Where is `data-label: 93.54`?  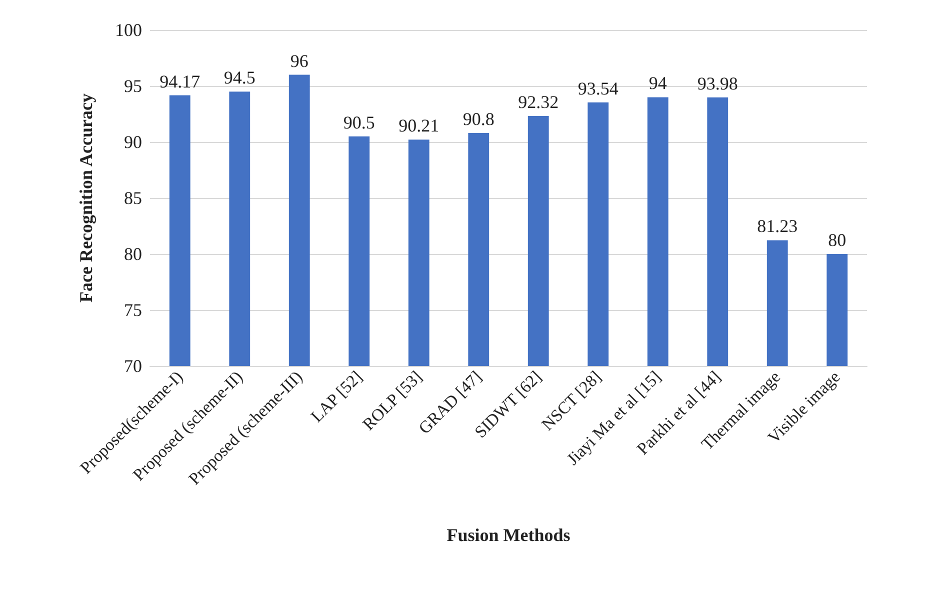
data-label: 93.54 is located at coordinates (598, 88).